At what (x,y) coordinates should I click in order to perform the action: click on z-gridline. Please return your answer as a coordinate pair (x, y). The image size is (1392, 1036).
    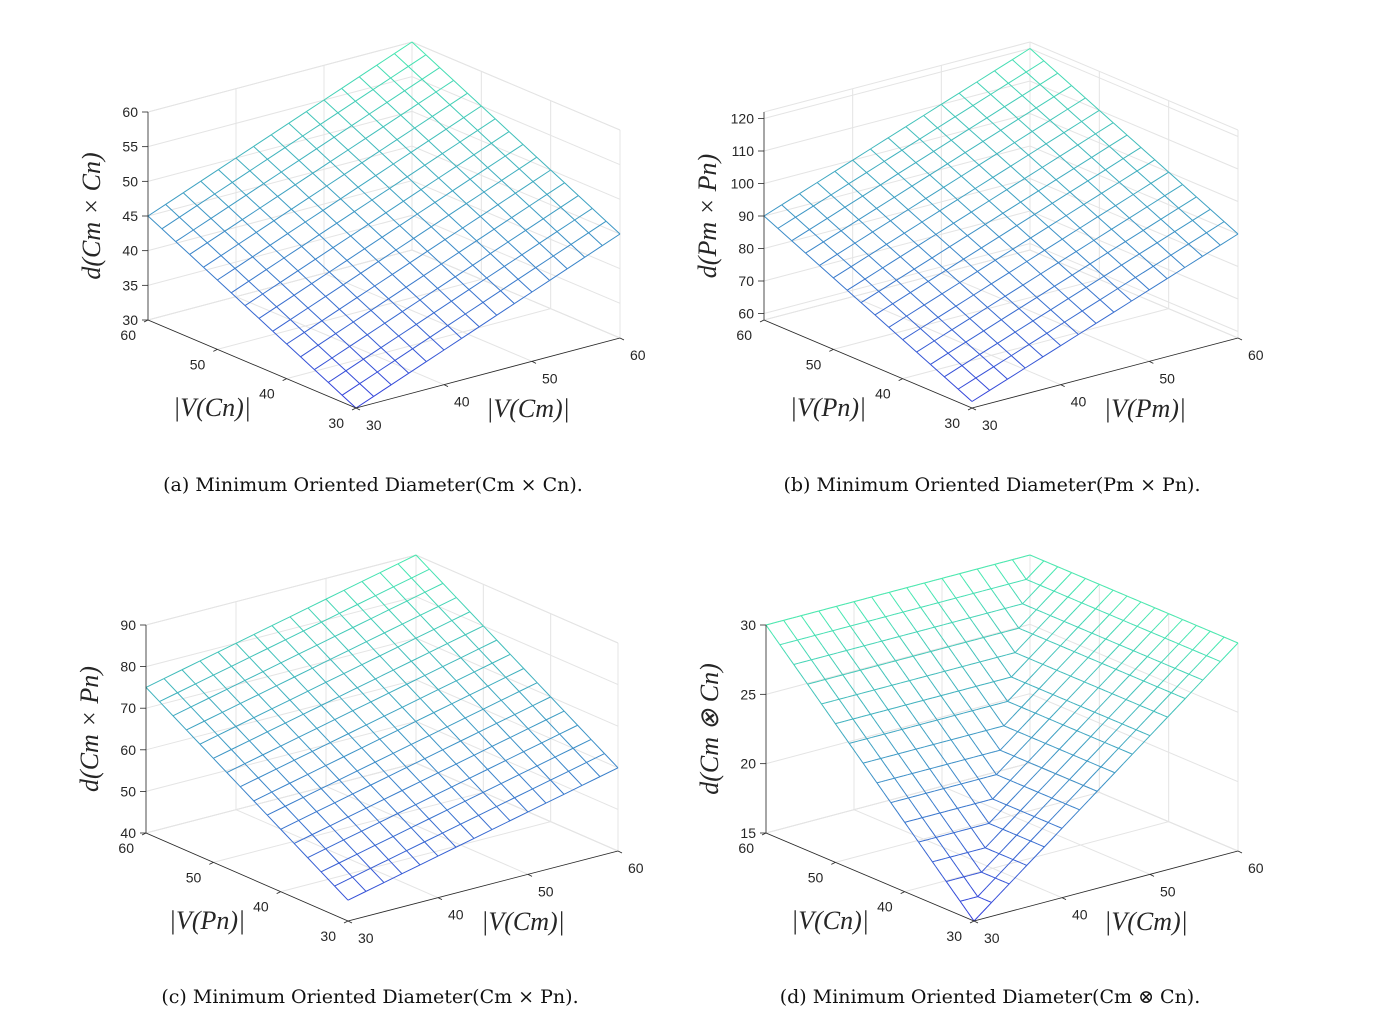
    Looking at the image, I should click on (1001, 92).